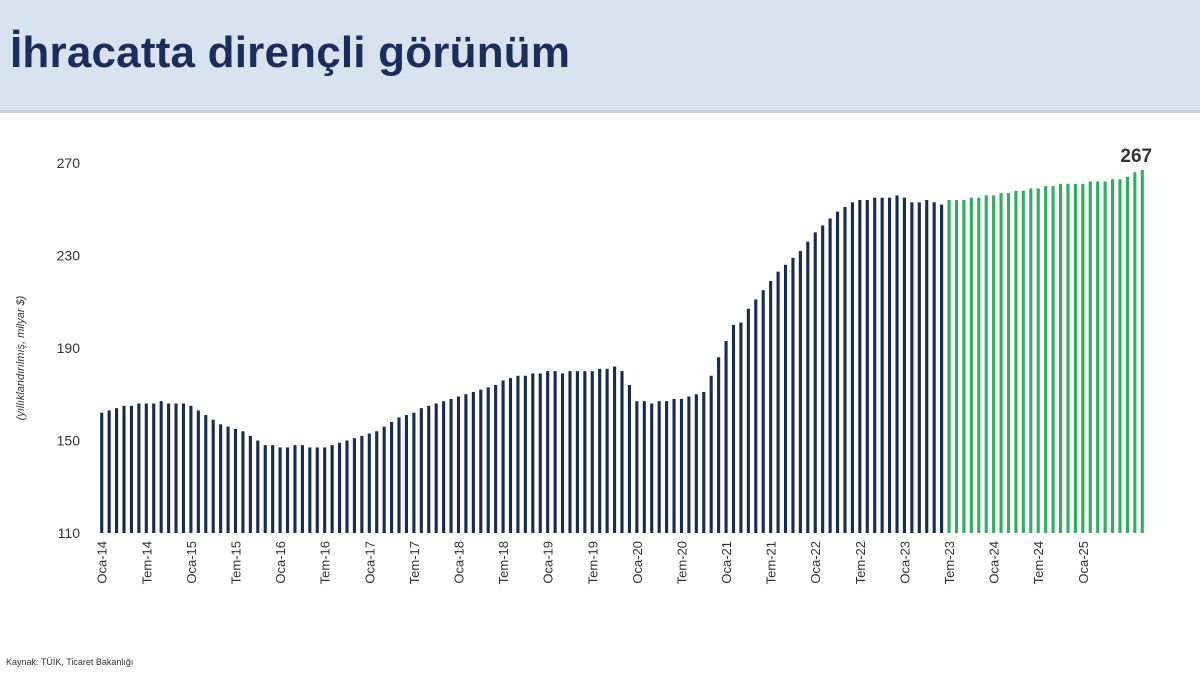  I want to click on x-tick-label: Oca-25, so click(1083, 562).